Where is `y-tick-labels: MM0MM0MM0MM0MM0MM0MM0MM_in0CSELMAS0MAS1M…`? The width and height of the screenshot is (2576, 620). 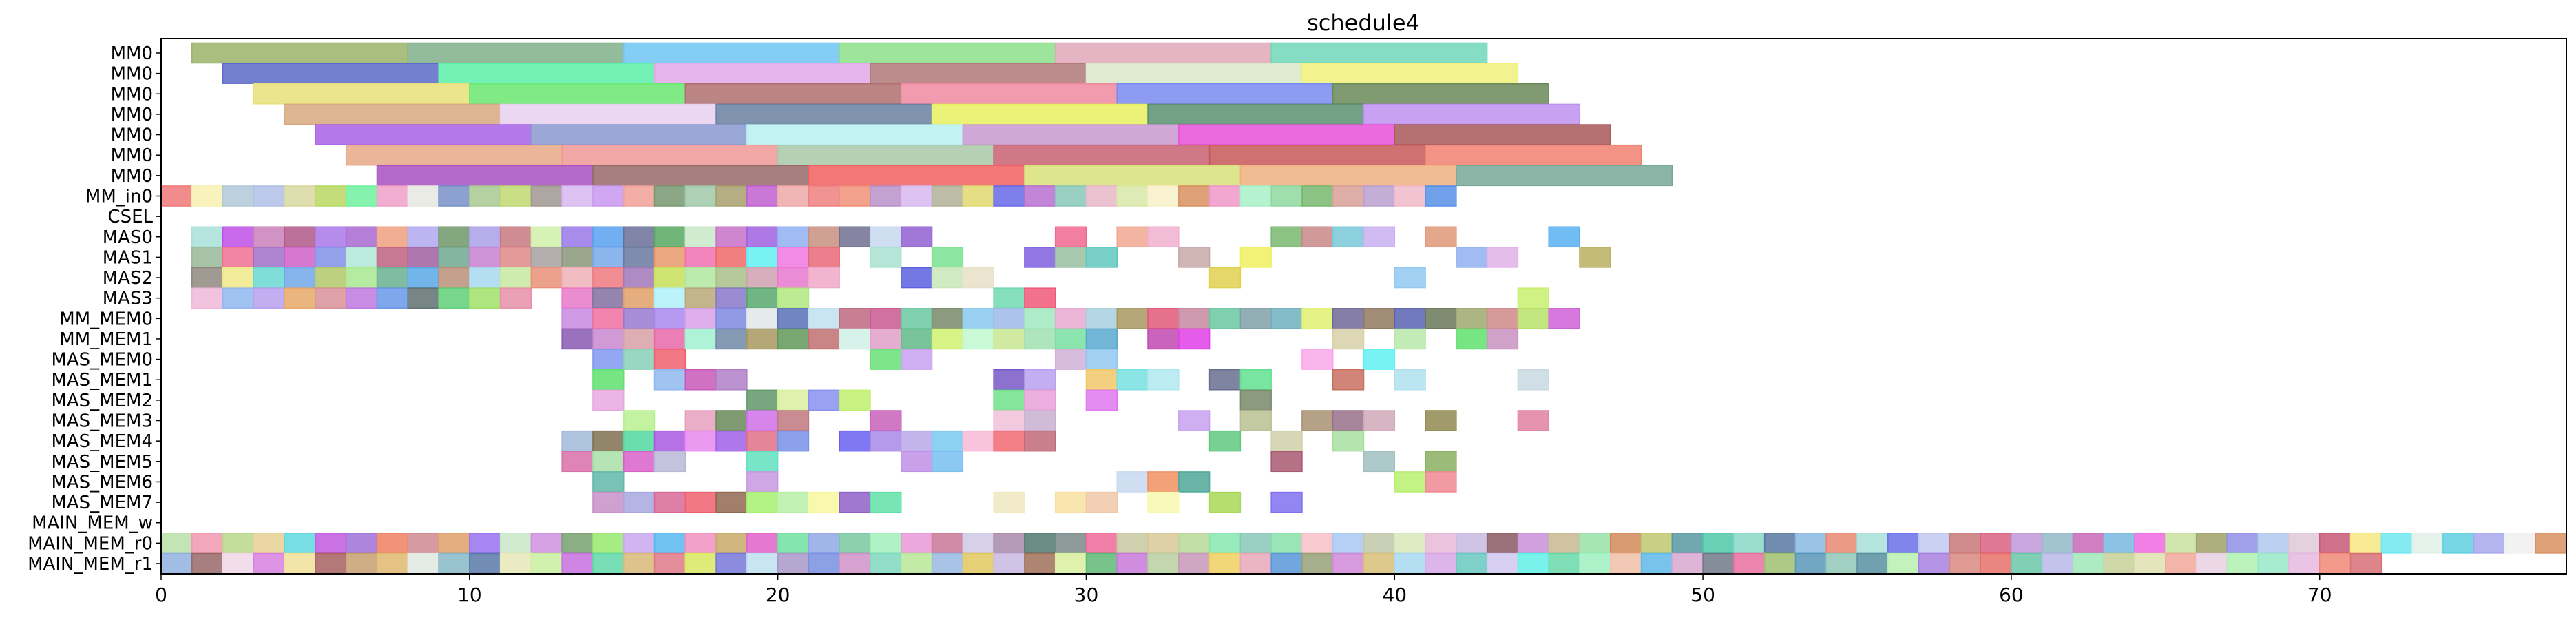 y-tick-labels: MM0MM0MM0MM0MM0MM0MM0MM_in0CSELMAS0MAS1M… is located at coordinates (94, 309).